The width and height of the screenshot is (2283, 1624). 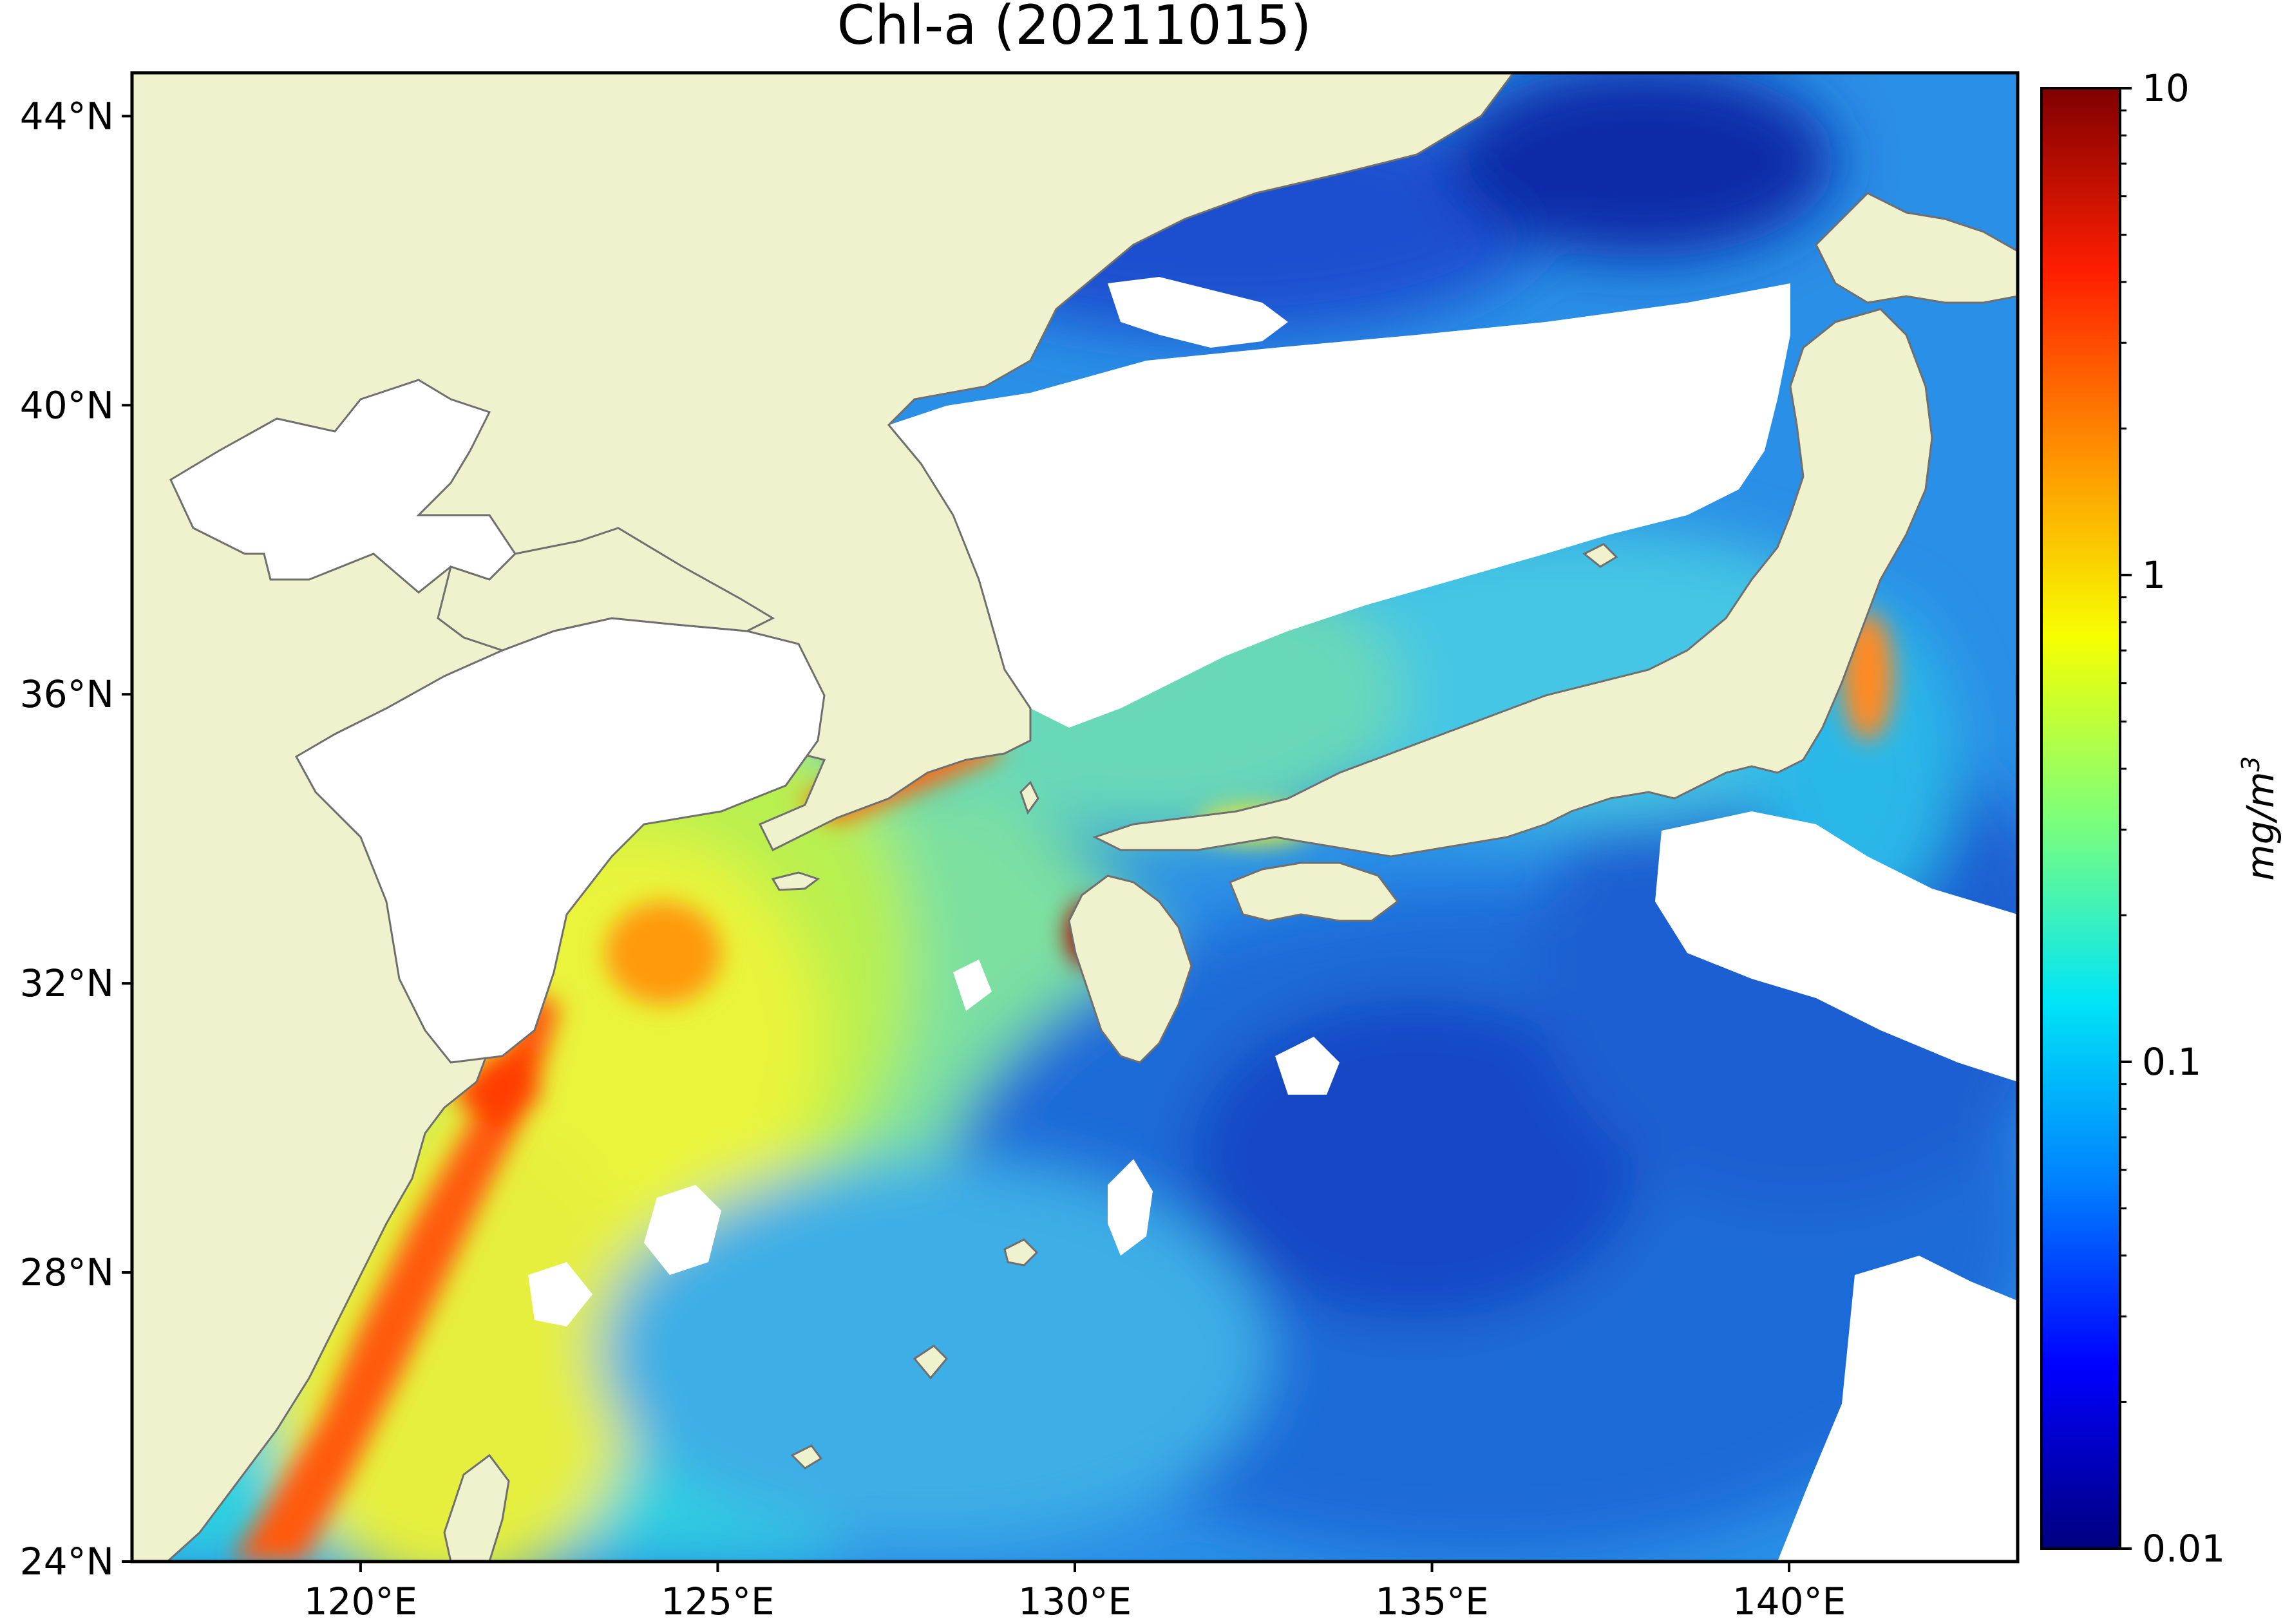 What do you see at coordinates (1512, 583) in the screenshot?
I see `japan-honshu` at bounding box center [1512, 583].